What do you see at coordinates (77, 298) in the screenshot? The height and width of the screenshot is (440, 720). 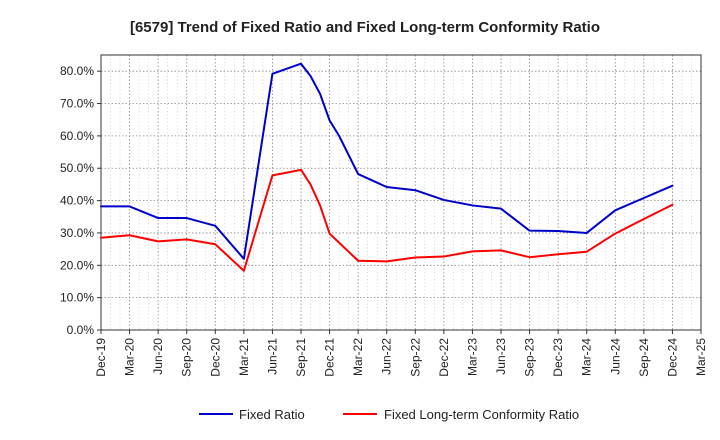 I see `y-tick-label: 10.0%` at bounding box center [77, 298].